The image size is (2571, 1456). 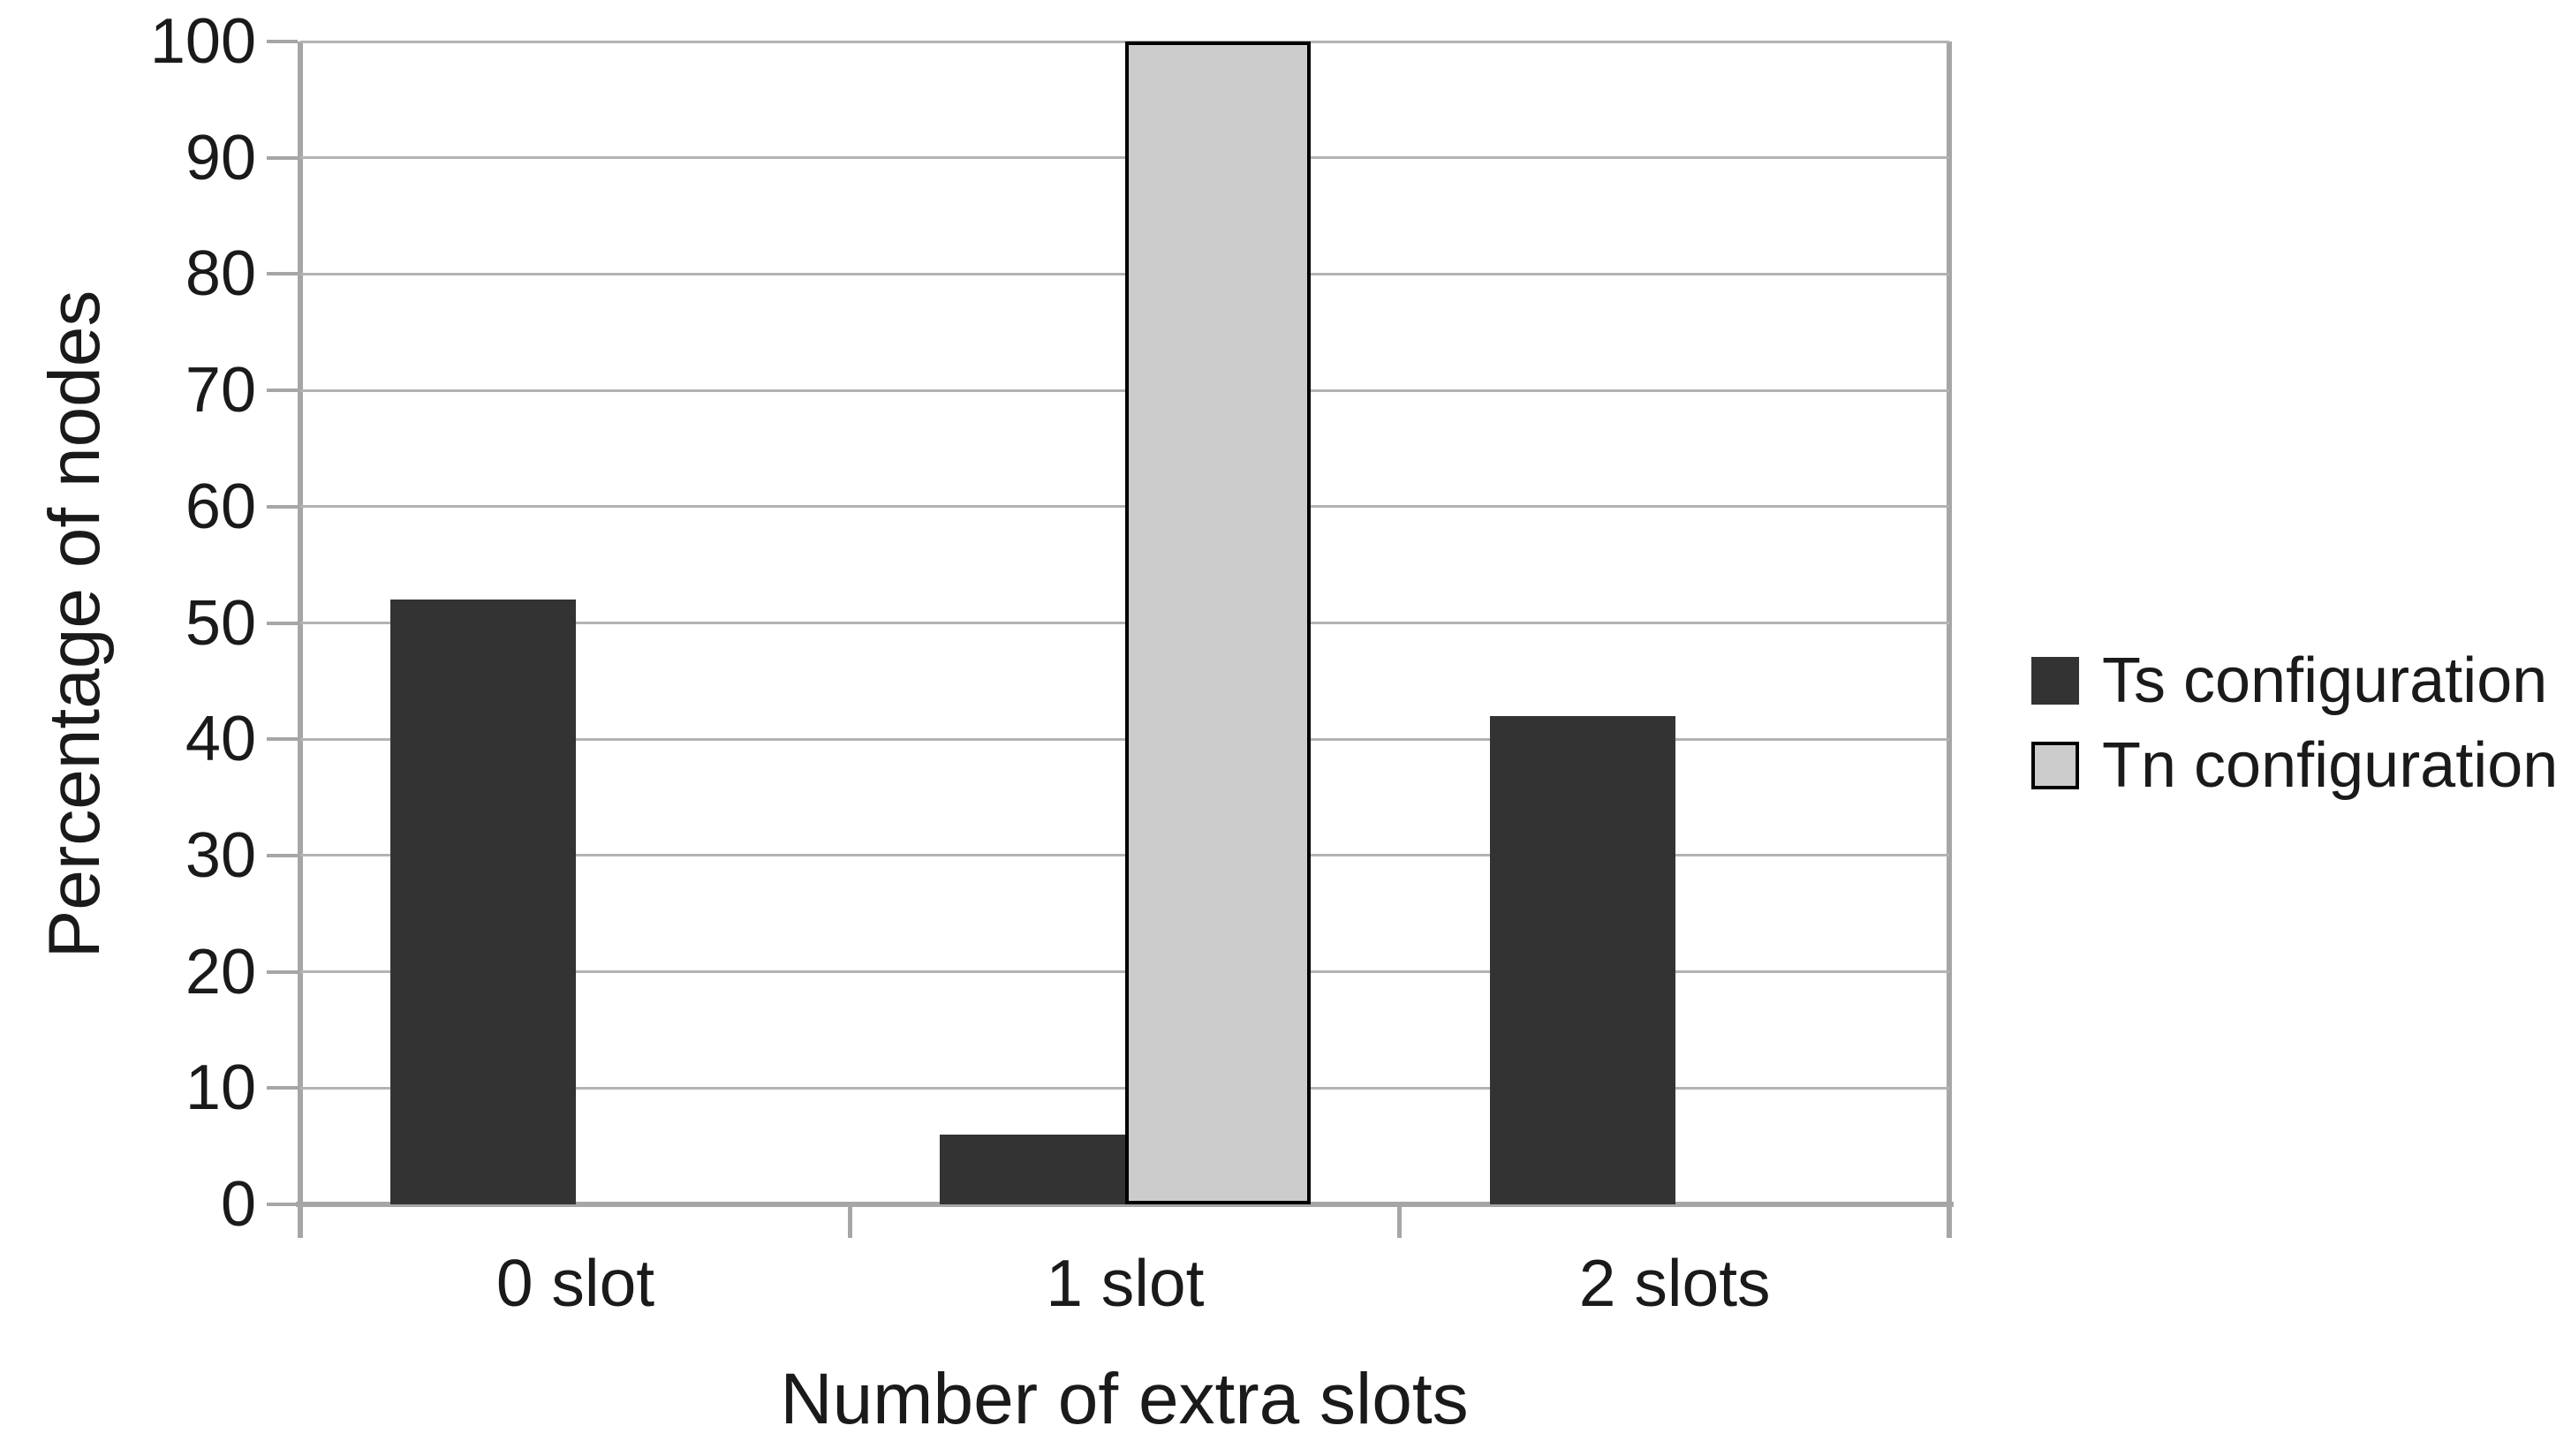 What do you see at coordinates (2325, 680) in the screenshot?
I see `legend-label-0: Ts configuration` at bounding box center [2325, 680].